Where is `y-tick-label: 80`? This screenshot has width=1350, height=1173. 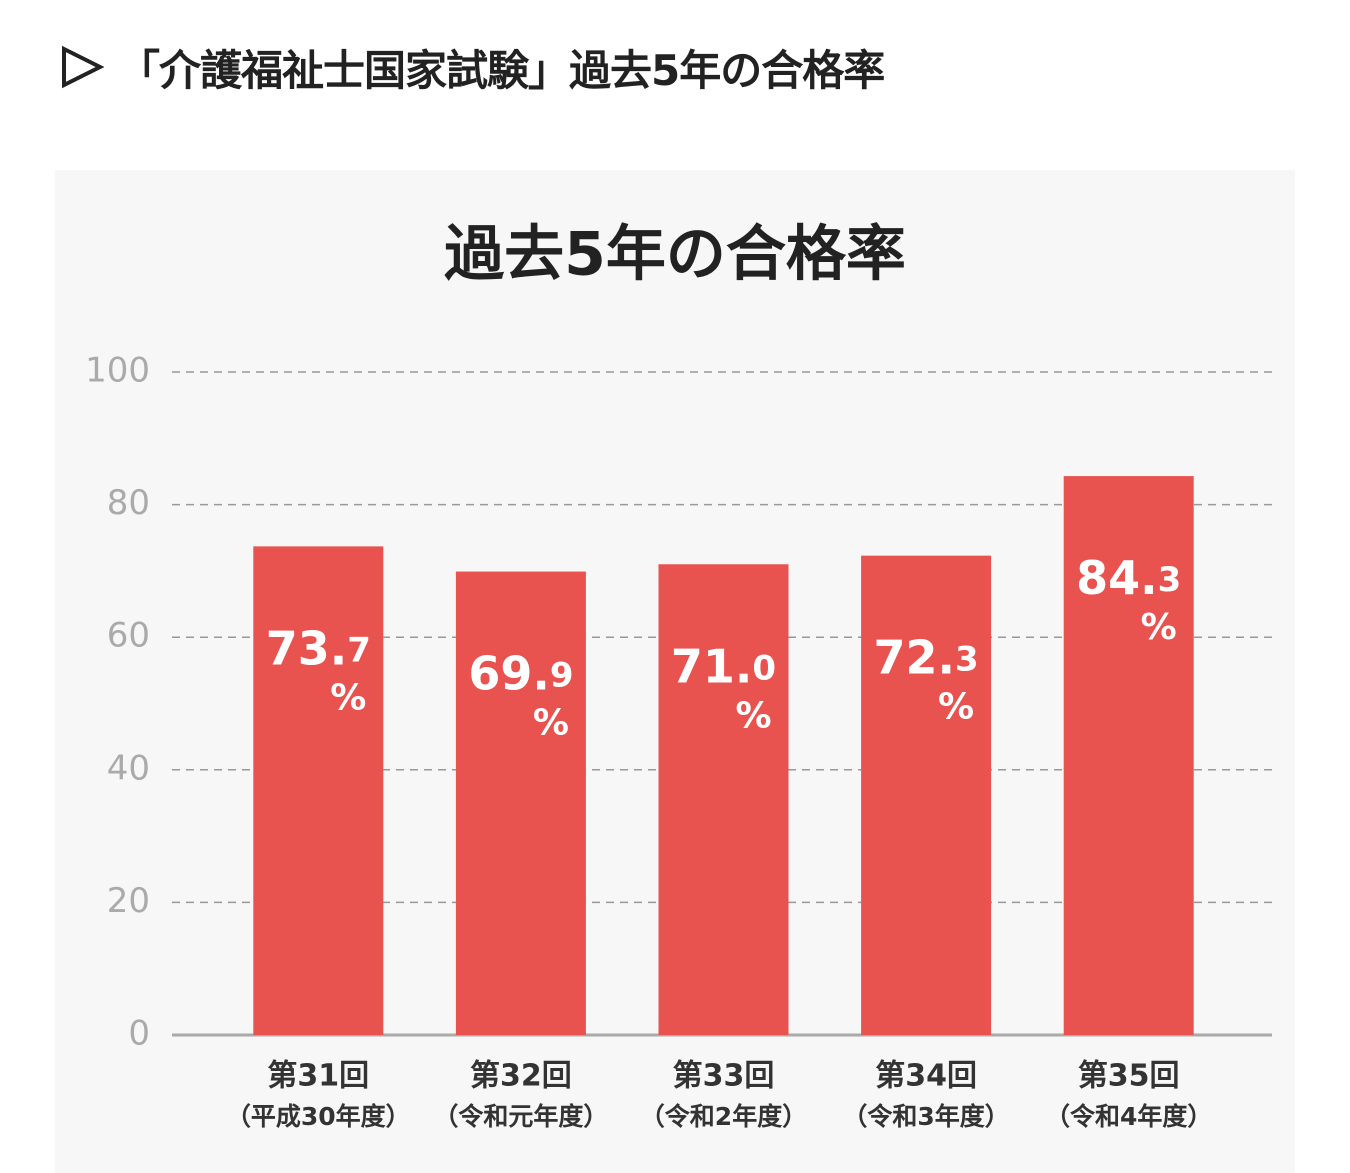 y-tick-label: 80 is located at coordinates (128, 503).